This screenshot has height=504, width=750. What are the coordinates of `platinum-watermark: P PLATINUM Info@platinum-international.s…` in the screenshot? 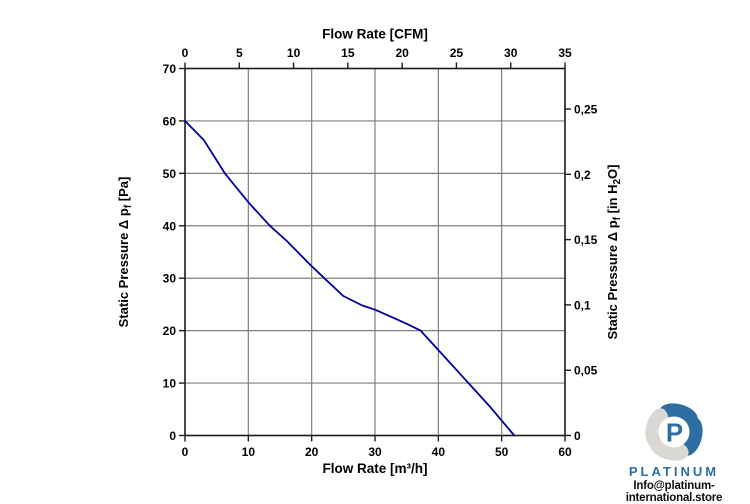 It's located at (674, 453).